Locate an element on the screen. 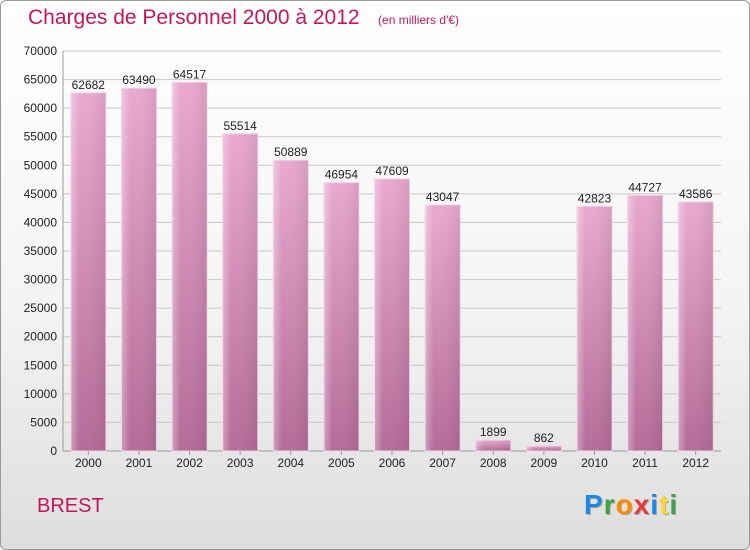 Image resolution: width=750 pixels, height=550 pixels. bar-value-label: 862 is located at coordinates (544, 438).